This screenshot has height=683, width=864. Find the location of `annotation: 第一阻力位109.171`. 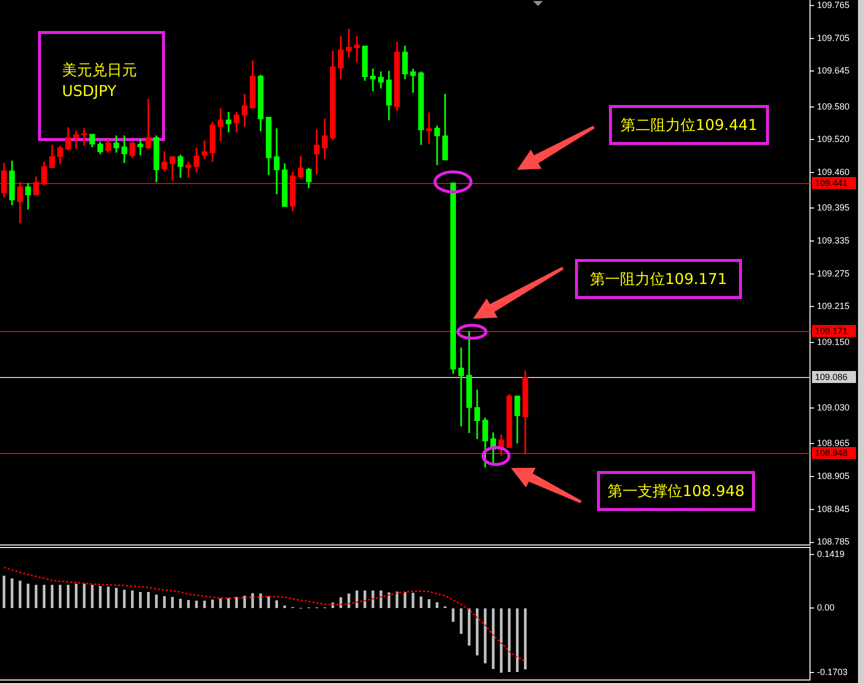

annotation: 第一阻力位109.171 is located at coordinates (659, 279).